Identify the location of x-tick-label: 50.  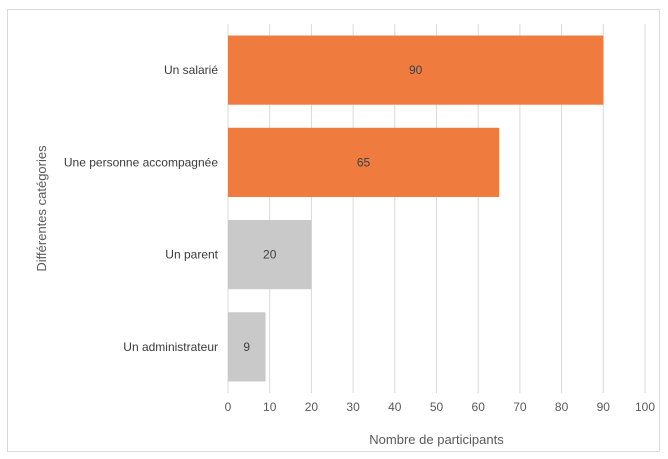
(437, 407).